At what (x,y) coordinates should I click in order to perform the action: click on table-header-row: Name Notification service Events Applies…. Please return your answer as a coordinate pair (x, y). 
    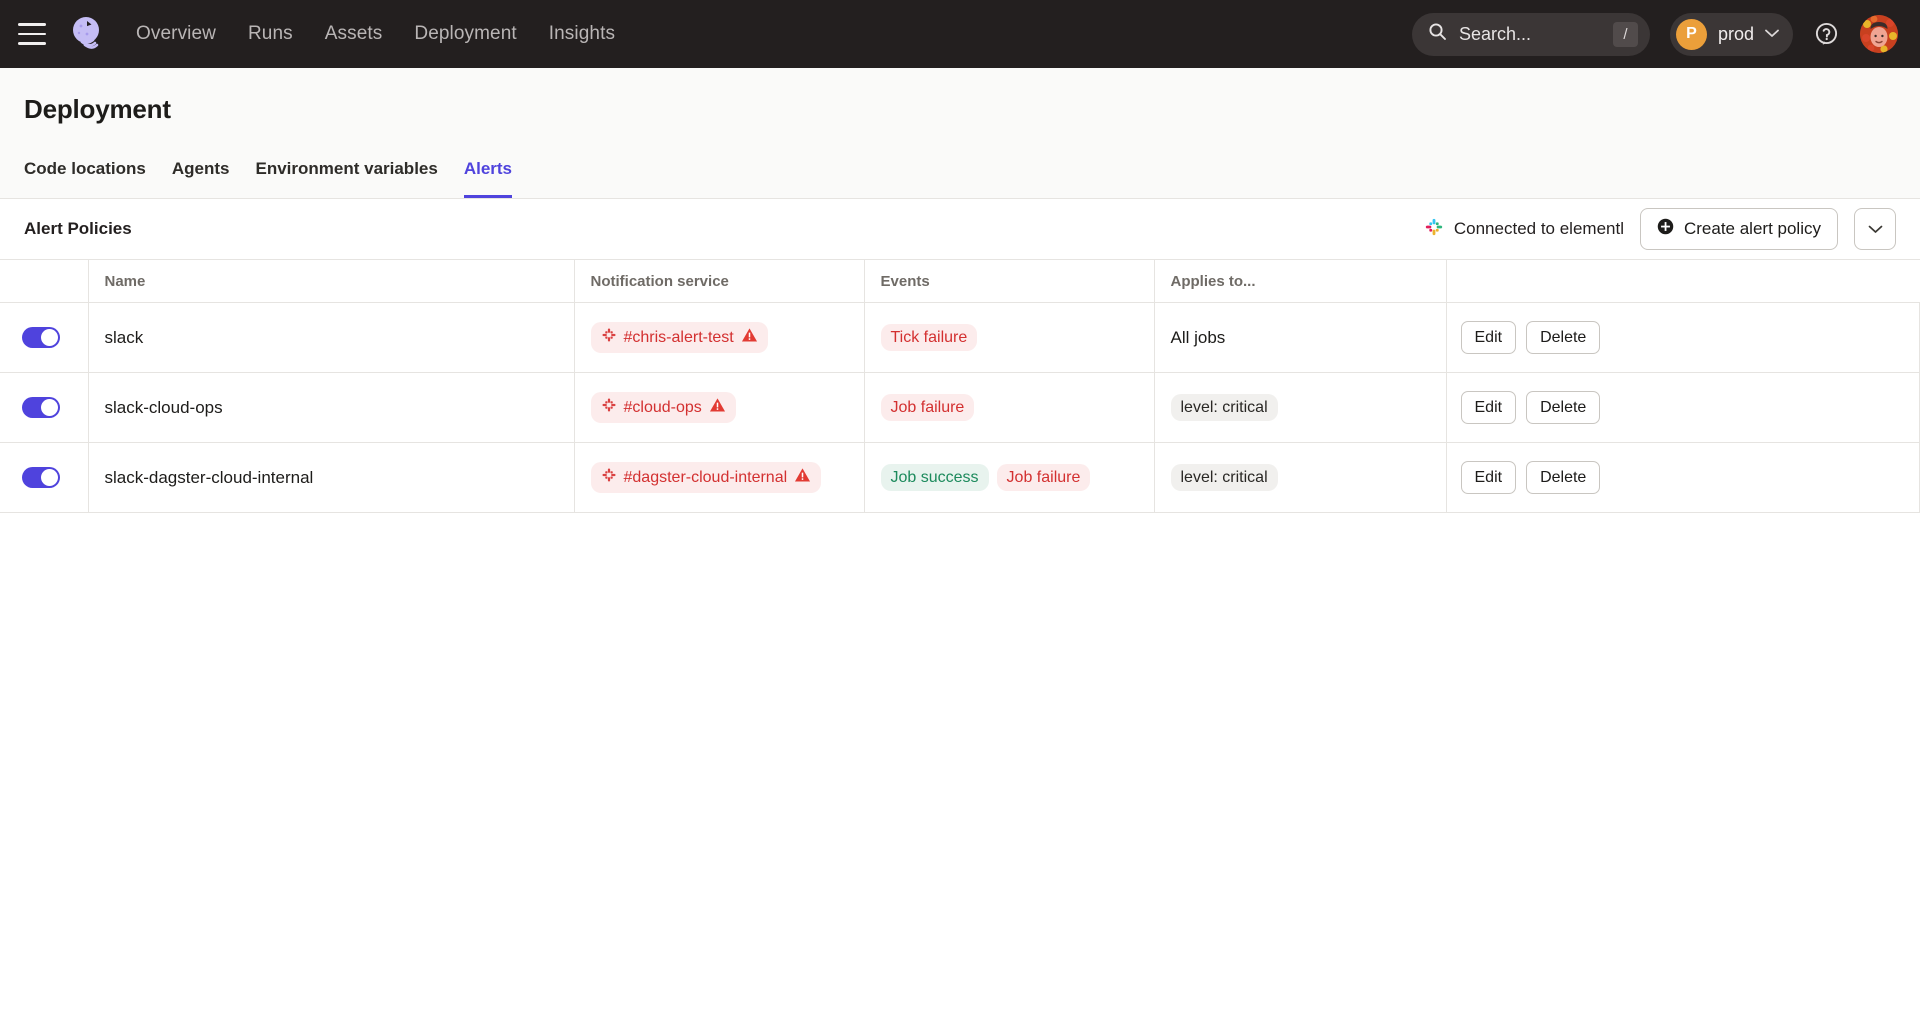
    Looking at the image, I should click on (960, 281).